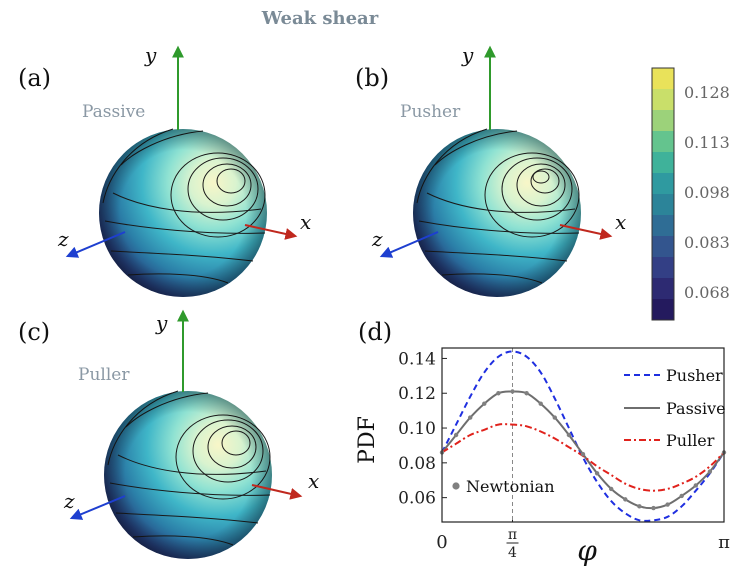 Image resolution: width=747 pixels, height=582 pixels. I want to click on y-axis-title: PDF, so click(367, 440).